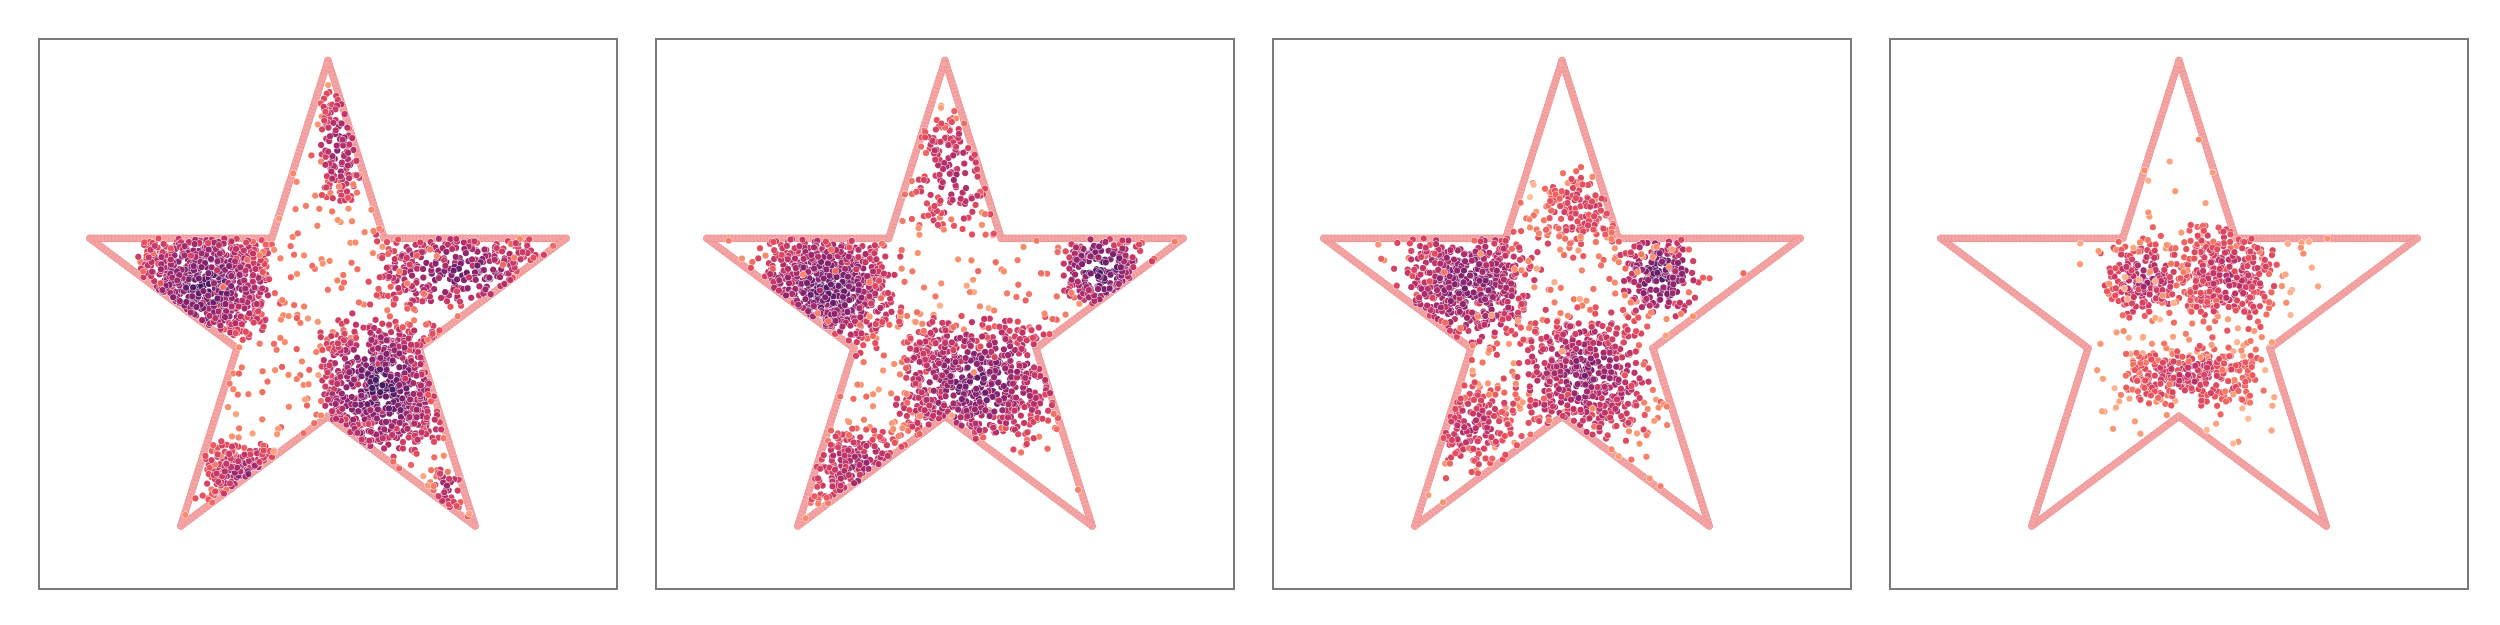  Describe the element at coordinates (327, 64) in the screenshot. I see `boundary-point` at that location.